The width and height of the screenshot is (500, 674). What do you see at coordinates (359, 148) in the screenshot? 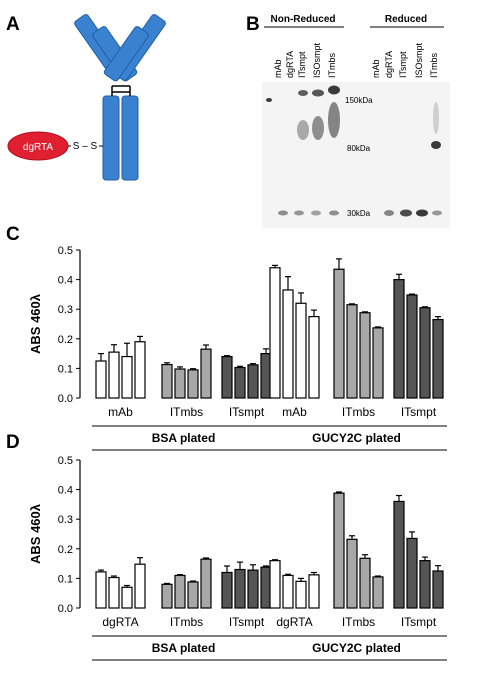
I see `marker-80kda: 80kDa` at bounding box center [359, 148].